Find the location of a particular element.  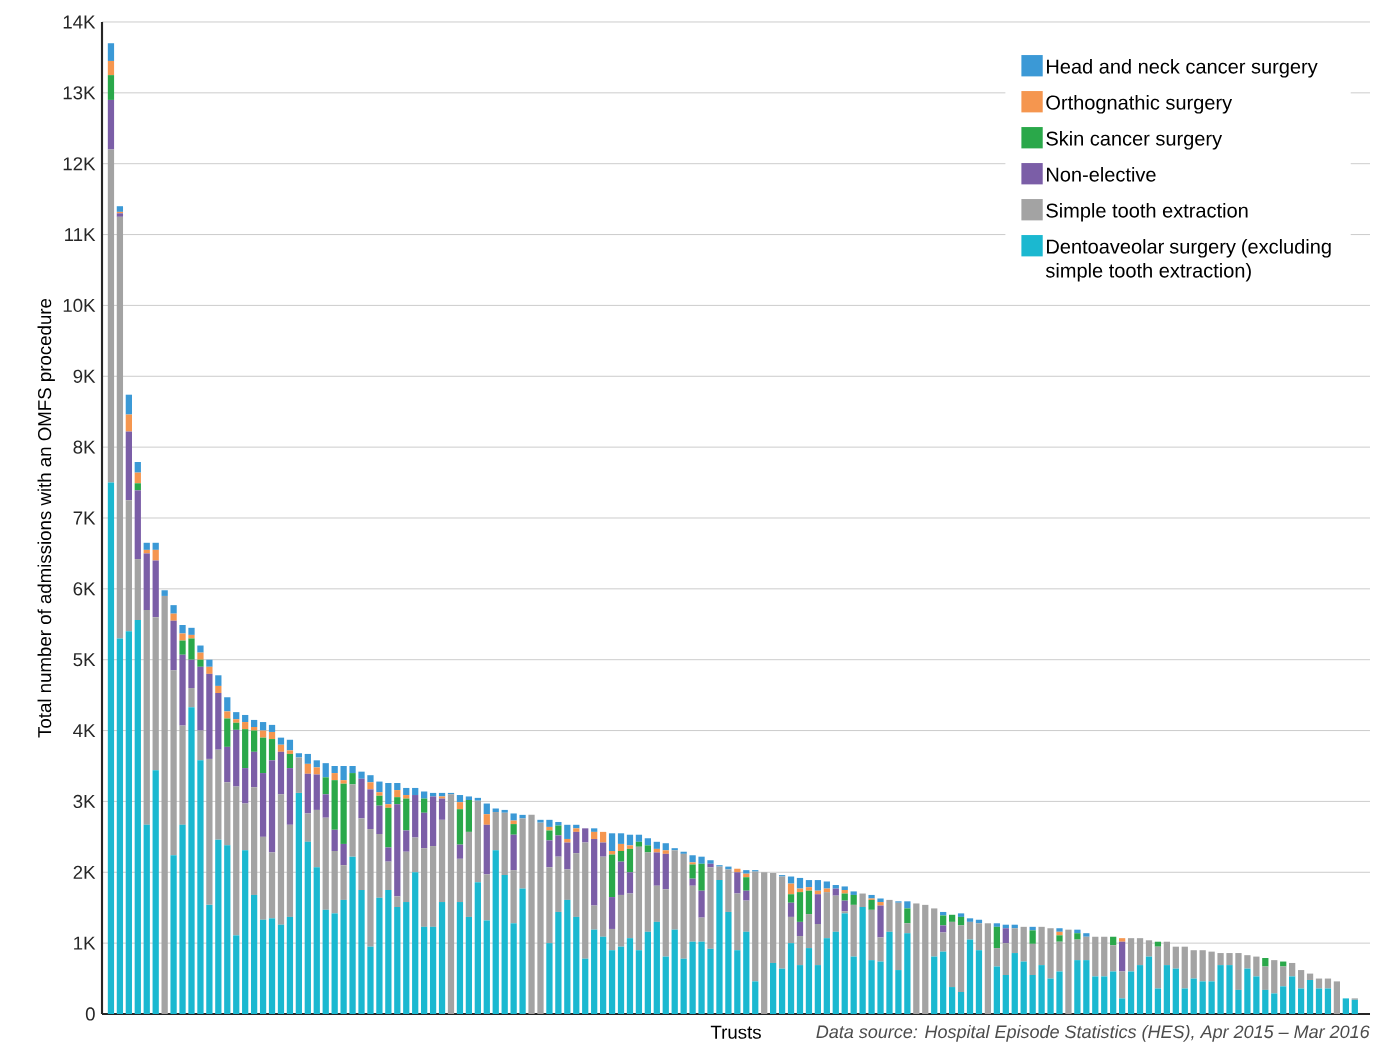

y-tick-label: 0 is located at coordinates (90, 1014).